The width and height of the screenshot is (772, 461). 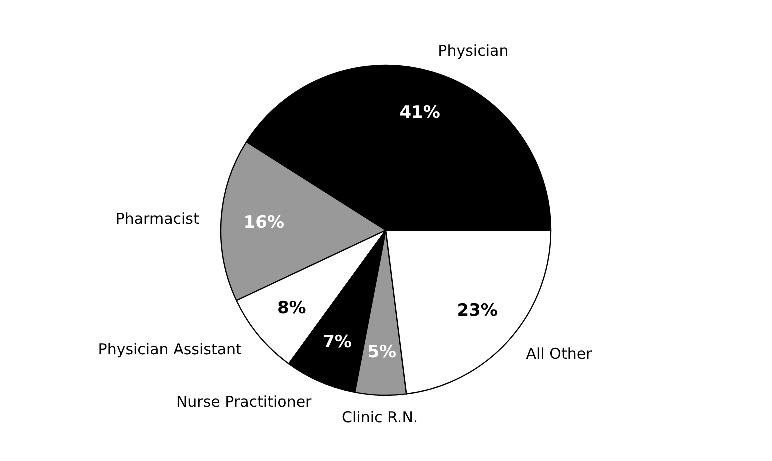 I want to click on data-label: 23%, so click(x=477, y=311).